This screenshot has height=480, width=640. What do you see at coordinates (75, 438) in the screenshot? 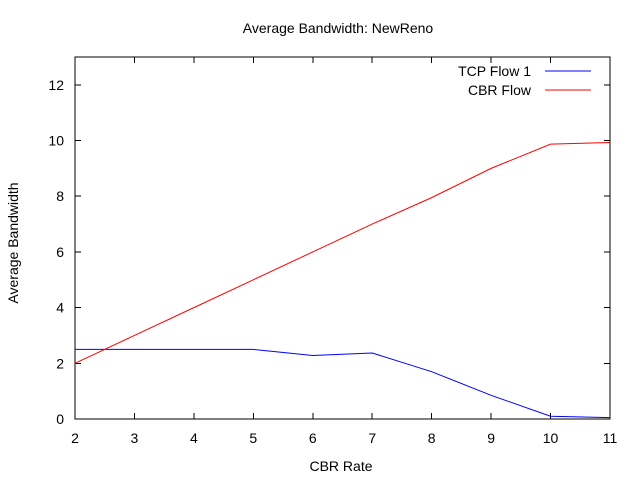
I see `x-tick-label: 2` at bounding box center [75, 438].